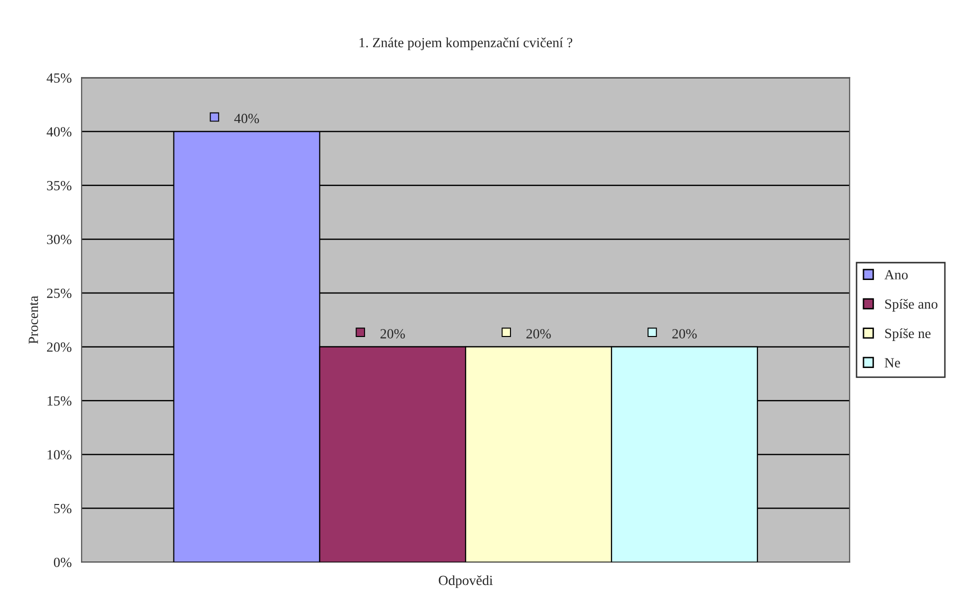  What do you see at coordinates (908, 334) in the screenshot?
I see `legend-label: Spíše ne` at bounding box center [908, 334].